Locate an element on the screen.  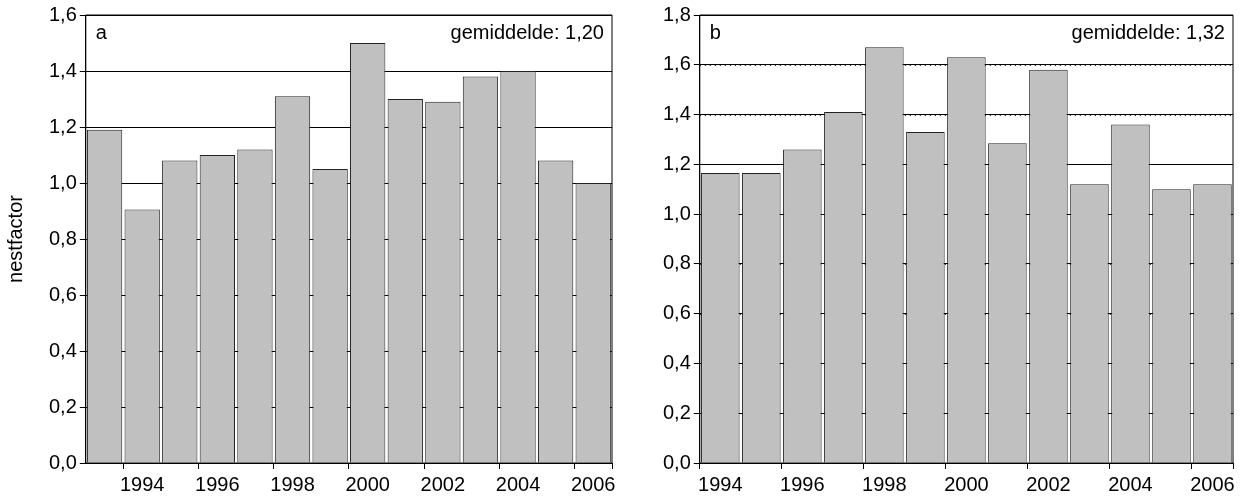
y-axis-title: nestfactor is located at coordinates (14, 238).